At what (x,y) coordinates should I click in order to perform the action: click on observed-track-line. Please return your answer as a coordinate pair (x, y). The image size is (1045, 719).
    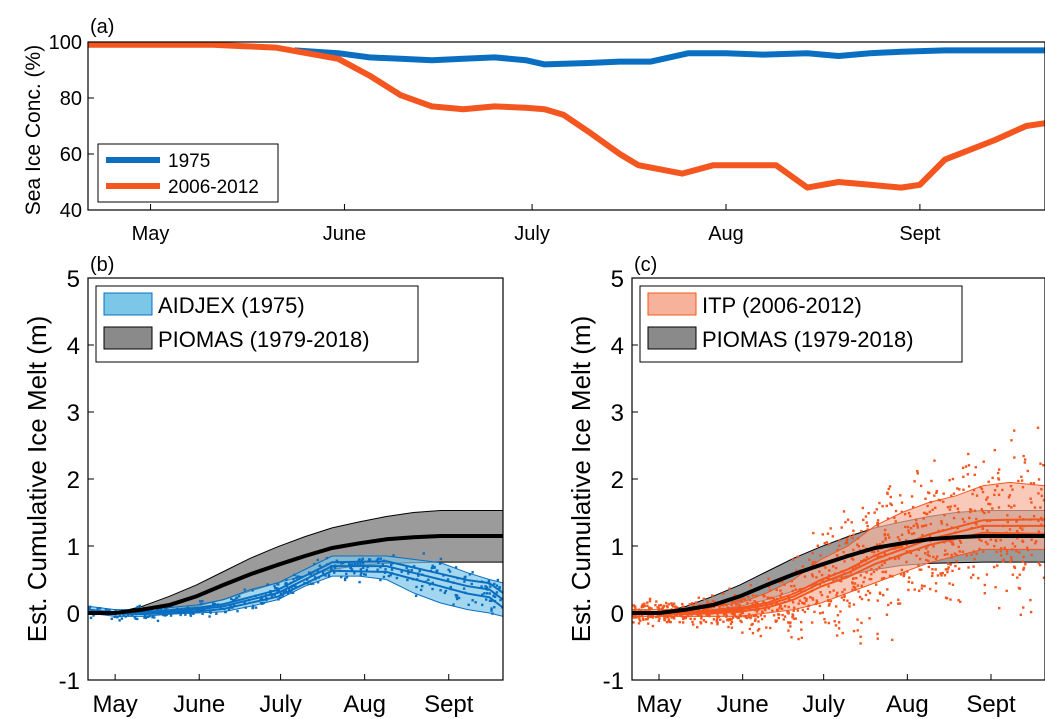
    Looking at the image, I should click on (838, 566).